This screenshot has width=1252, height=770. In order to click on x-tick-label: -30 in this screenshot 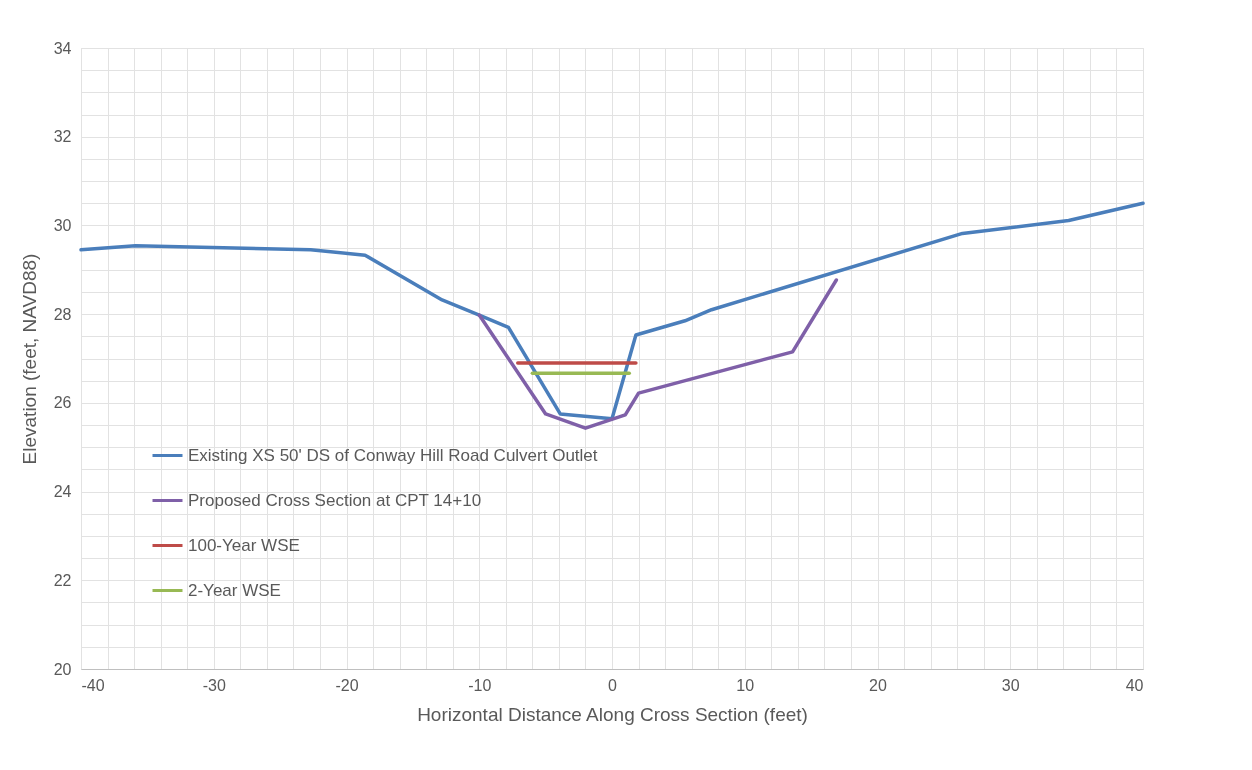, I will do `click(214, 685)`.